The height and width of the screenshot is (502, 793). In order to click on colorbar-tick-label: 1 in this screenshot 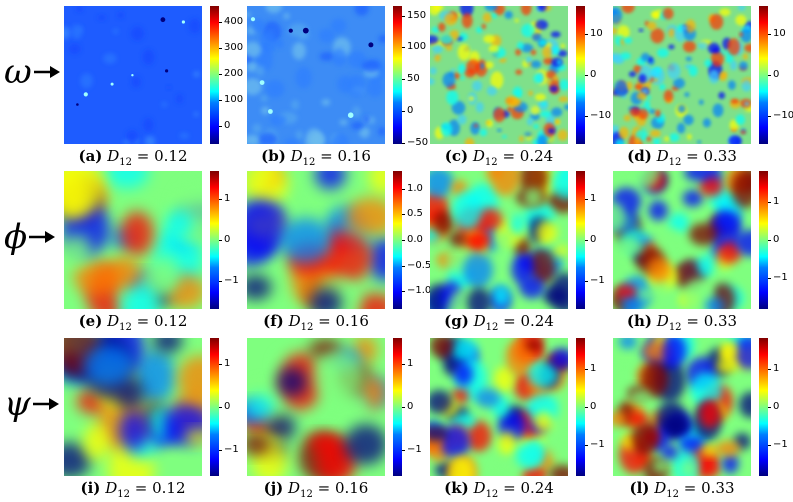, I will do `click(227, 363)`.